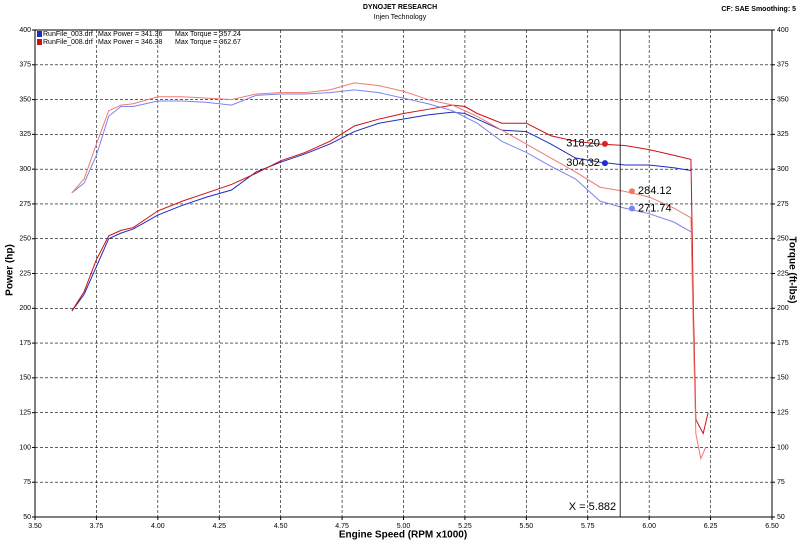 This screenshot has height=541, width=800. Describe the element at coordinates (25, 134) in the screenshot. I see `y-tick-label: 325` at that location.